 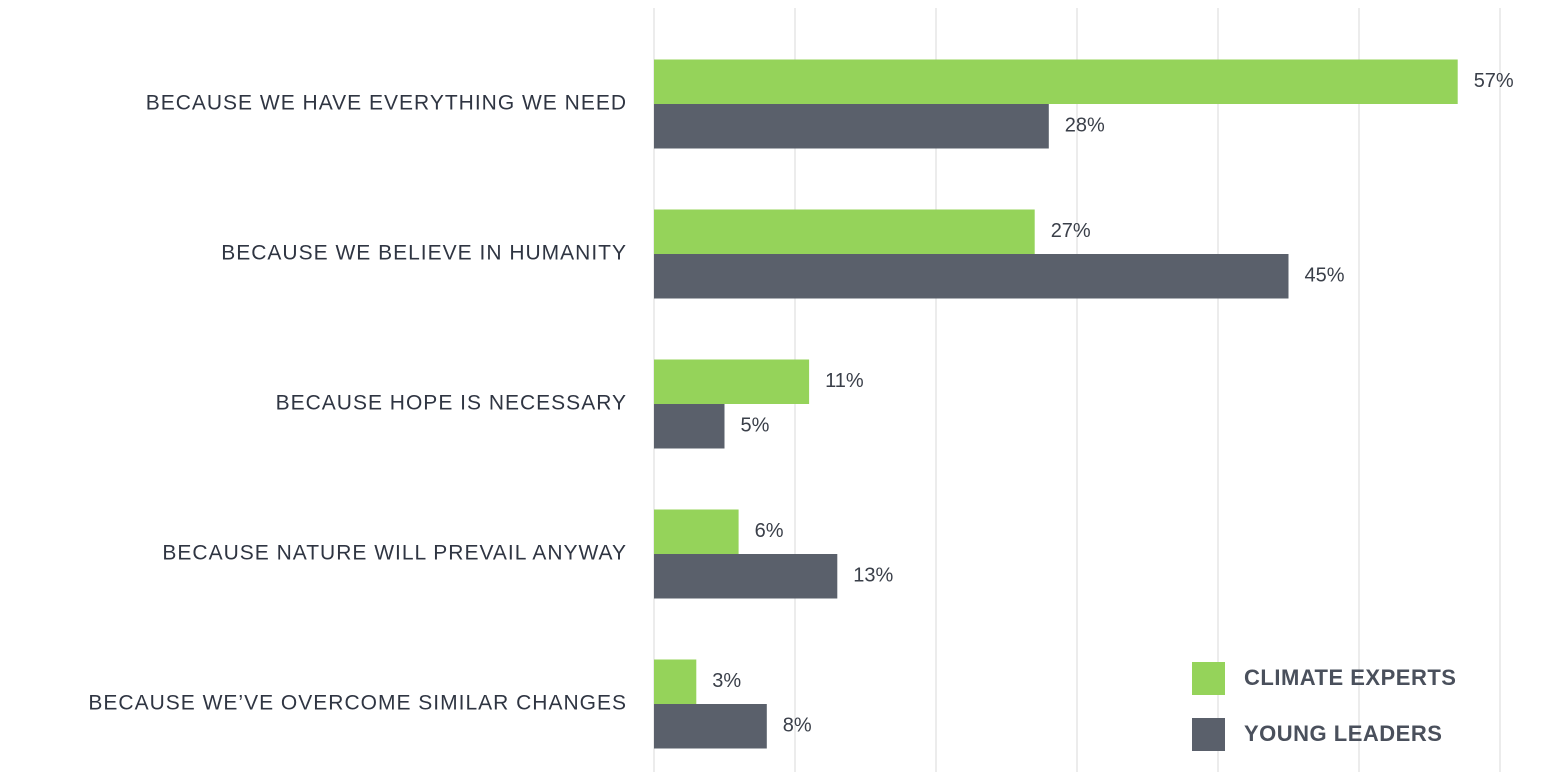 I want to click on value-label: 11%, so click(x=844, y=381).